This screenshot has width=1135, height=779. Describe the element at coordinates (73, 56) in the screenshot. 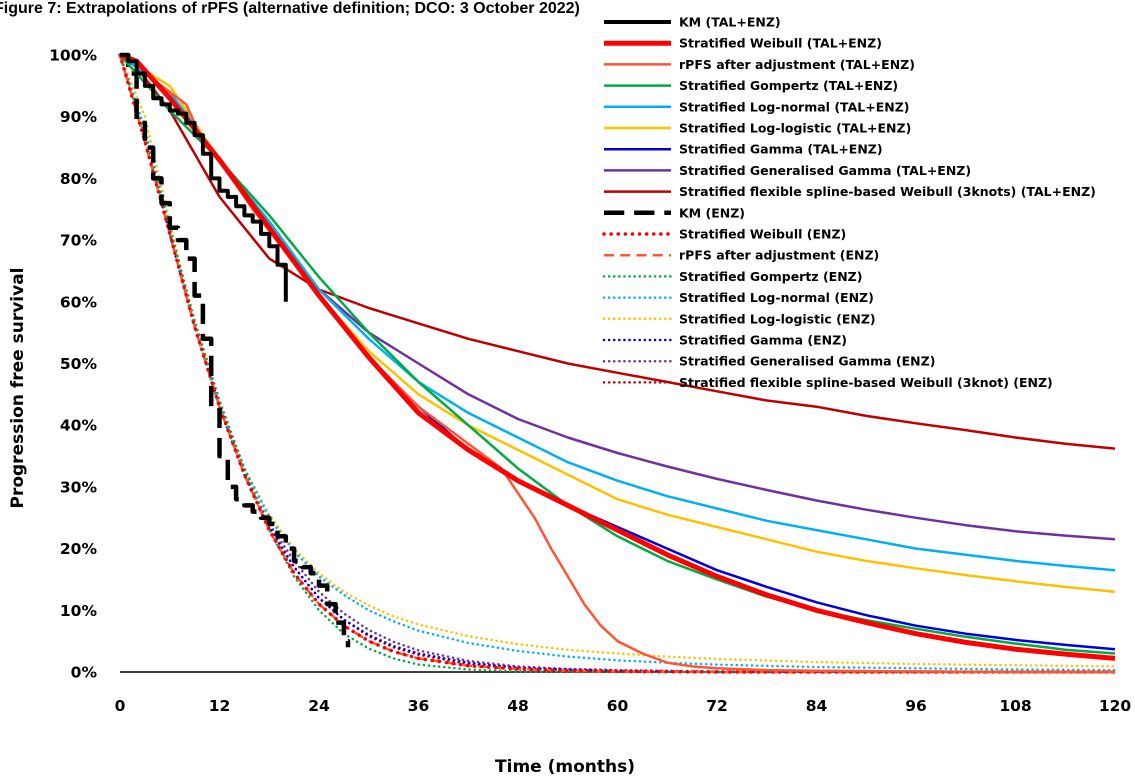

I see `y-tick-label: 100%` at that location.